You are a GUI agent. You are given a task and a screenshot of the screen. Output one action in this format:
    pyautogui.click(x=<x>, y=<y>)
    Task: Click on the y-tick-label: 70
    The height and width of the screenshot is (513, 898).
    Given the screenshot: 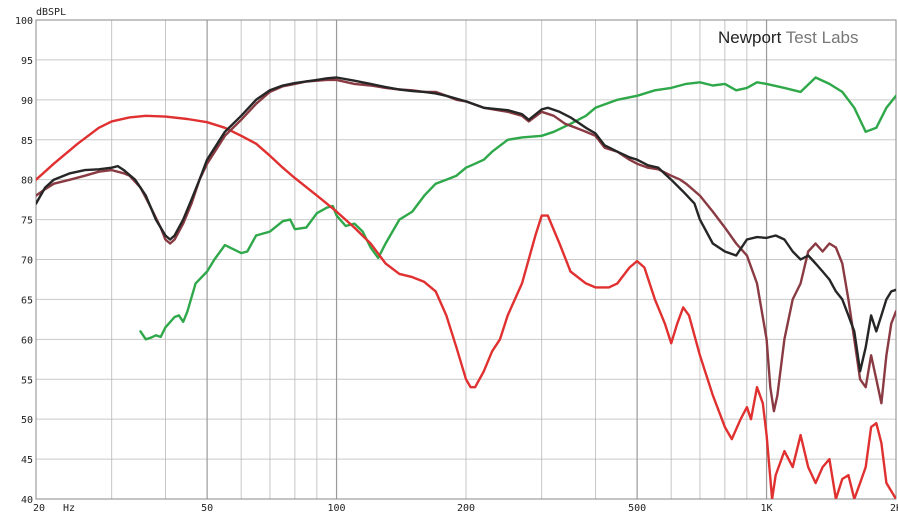 What is the action you would take?
    pyautogui.click(x=27, y=261)
    